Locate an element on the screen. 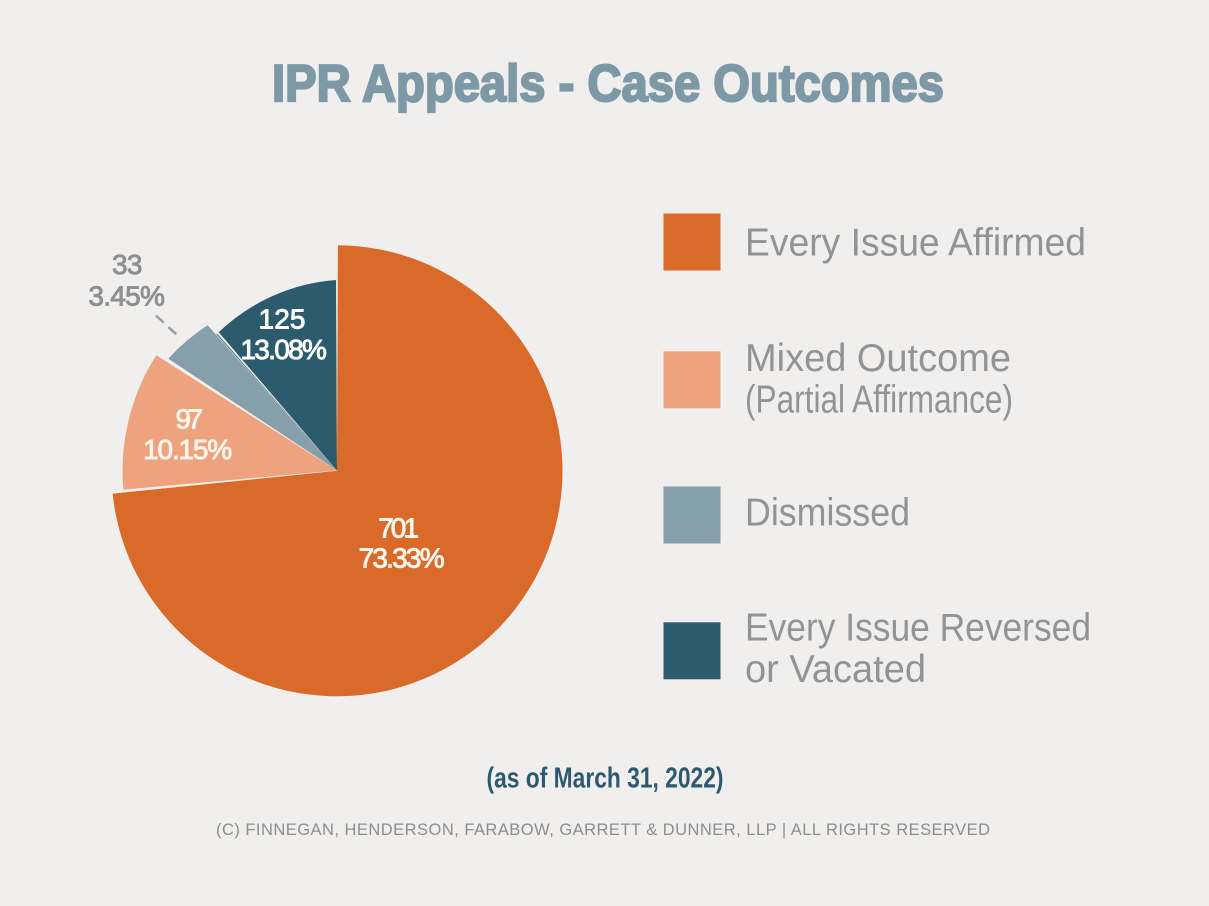 This screenshot has height=906, width=1209. svg-text: 73.33% is located at coordinates (402, 558).